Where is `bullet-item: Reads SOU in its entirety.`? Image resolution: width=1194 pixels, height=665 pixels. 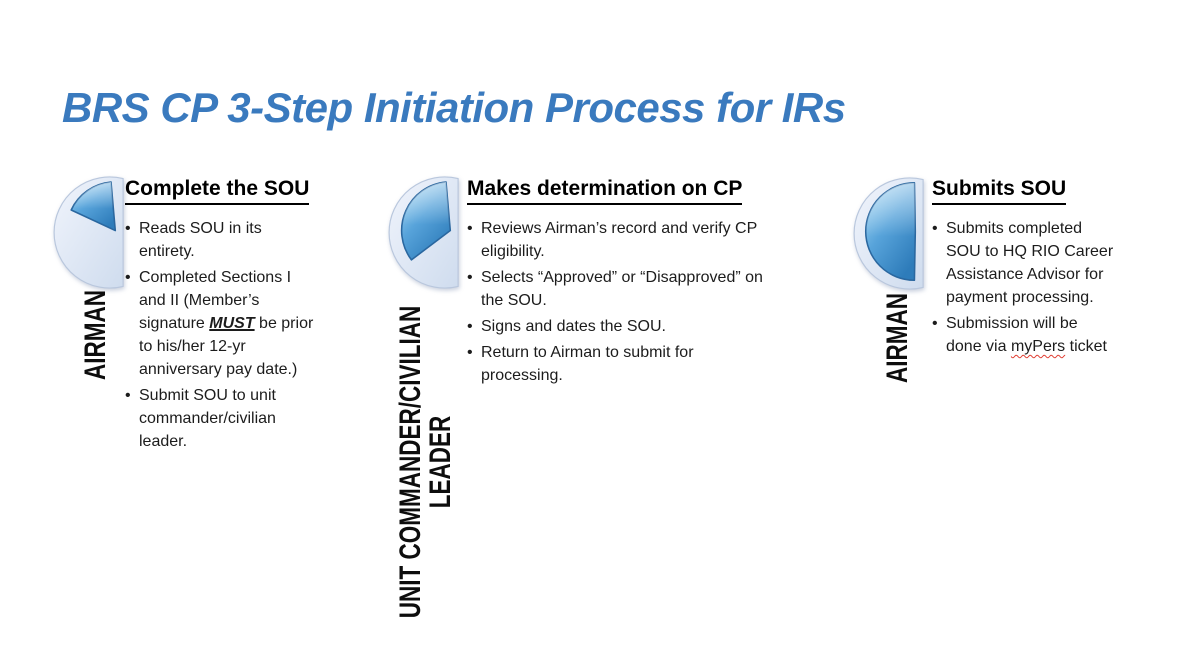 bullet-item: Reads SOU in its entirety. is located at coordinates (221, 240).